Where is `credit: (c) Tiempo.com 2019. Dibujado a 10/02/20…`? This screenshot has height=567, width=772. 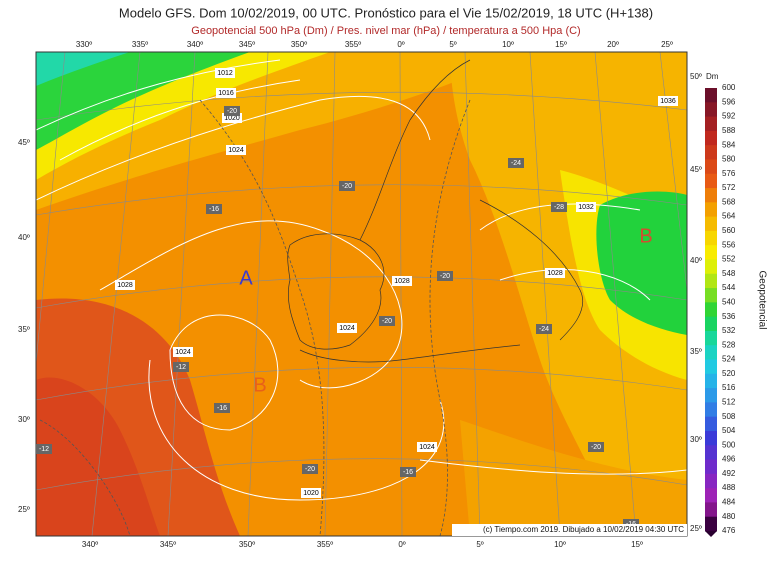
credit: (c) Tiempo.com 2019. Dibujado a 10/02/20… is located at coordinates (583, 529).